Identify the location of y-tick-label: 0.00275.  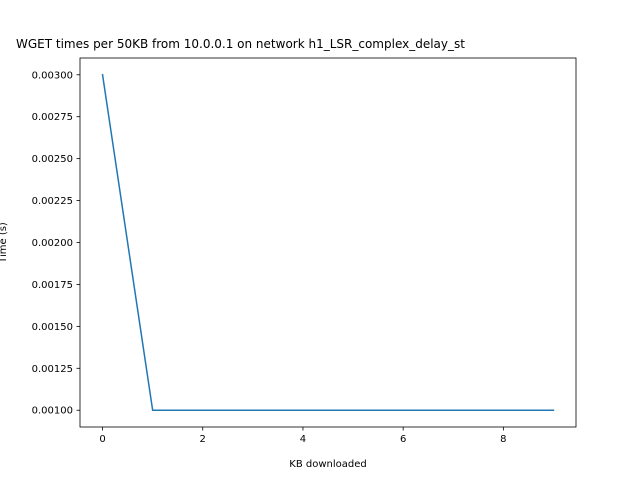
(52, 117).